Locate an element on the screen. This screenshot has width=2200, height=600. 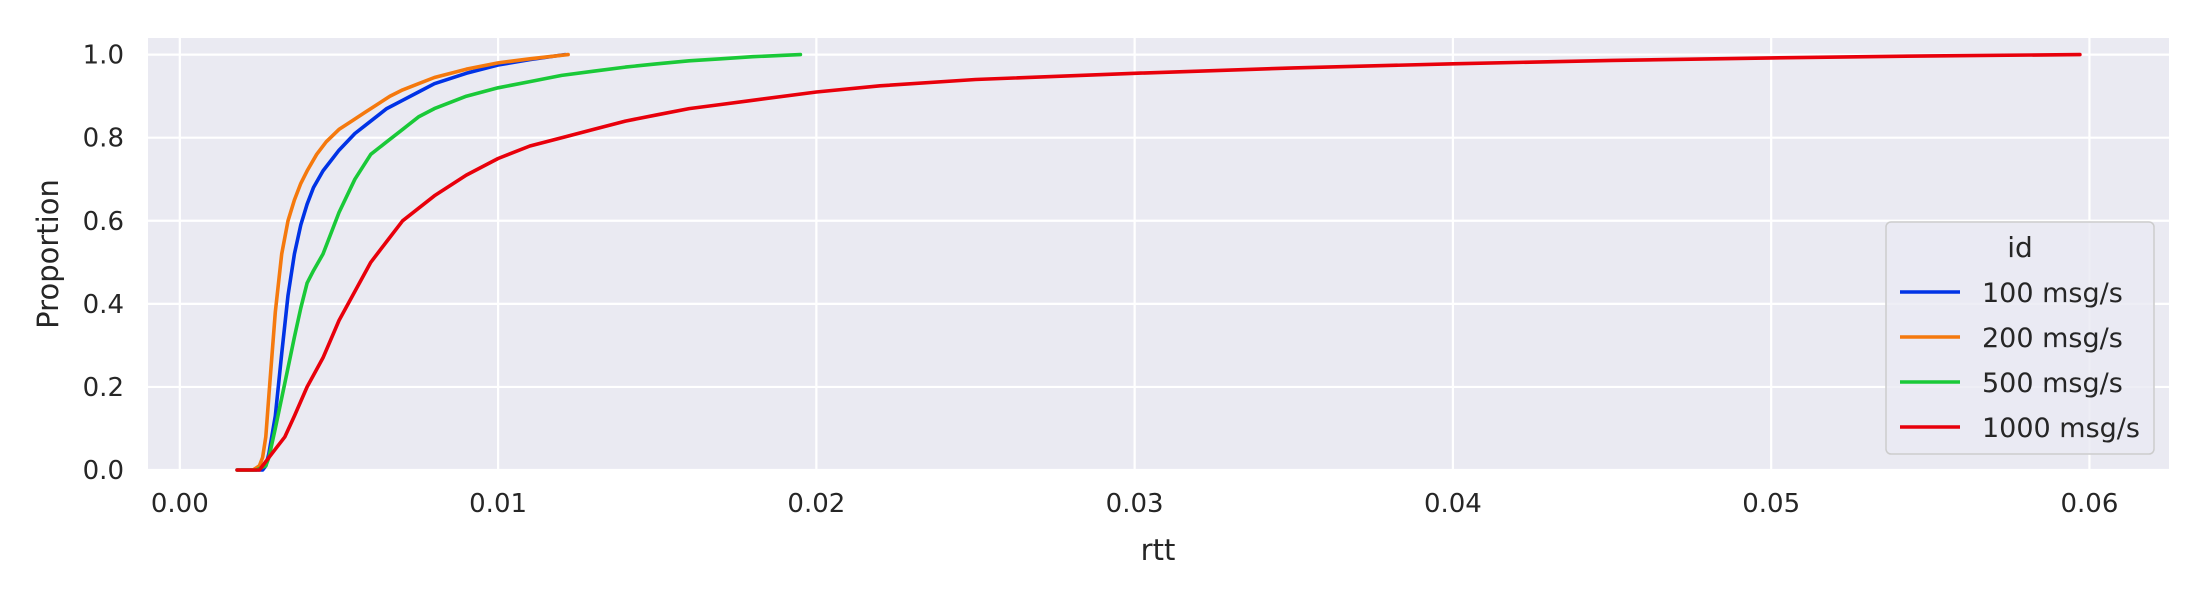
legend: id 100 msg/s 200 msg/s 500 msg/s 1000 msg/s is located at coordinates (2020, 338).